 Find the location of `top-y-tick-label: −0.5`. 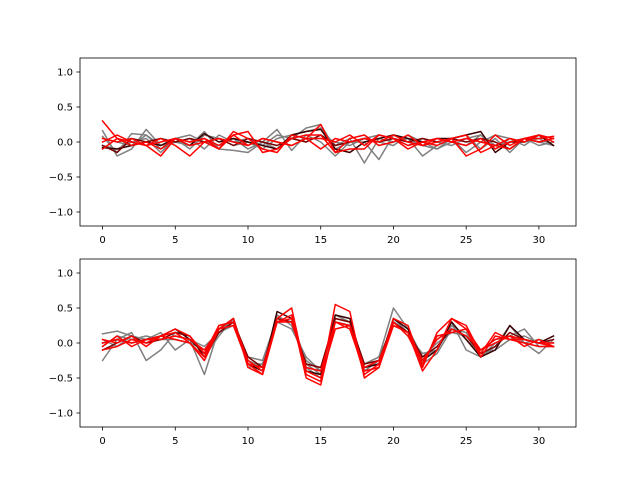

top-y-tick-label: −0.5 is located at coordinates (61, 178).